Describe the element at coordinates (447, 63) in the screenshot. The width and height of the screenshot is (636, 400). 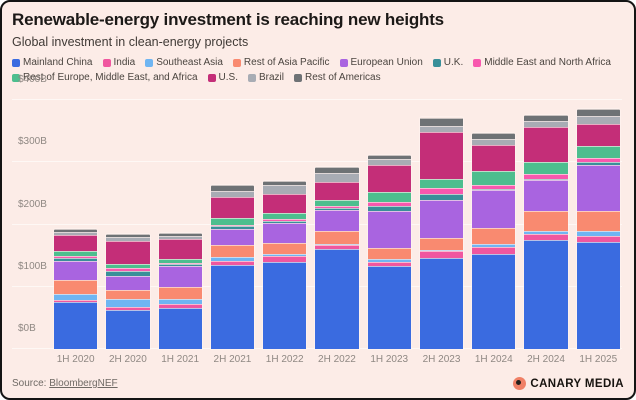
I see `legend-item: U.K.` at that location.